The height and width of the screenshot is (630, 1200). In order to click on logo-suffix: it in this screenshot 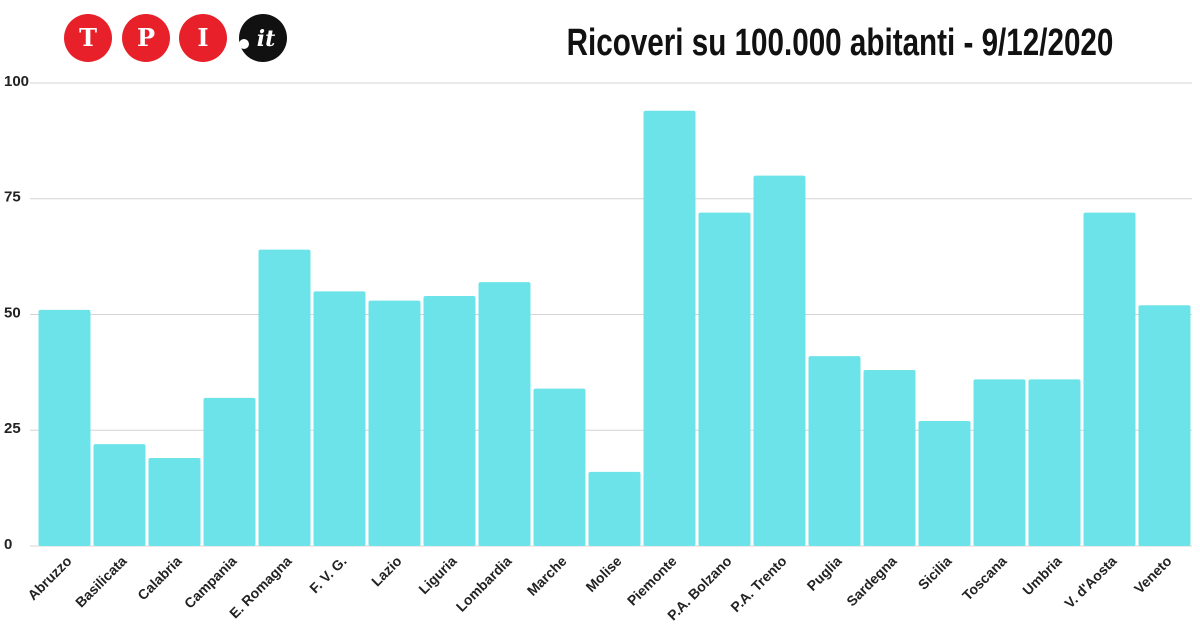, I will do `click(266, 39)`.